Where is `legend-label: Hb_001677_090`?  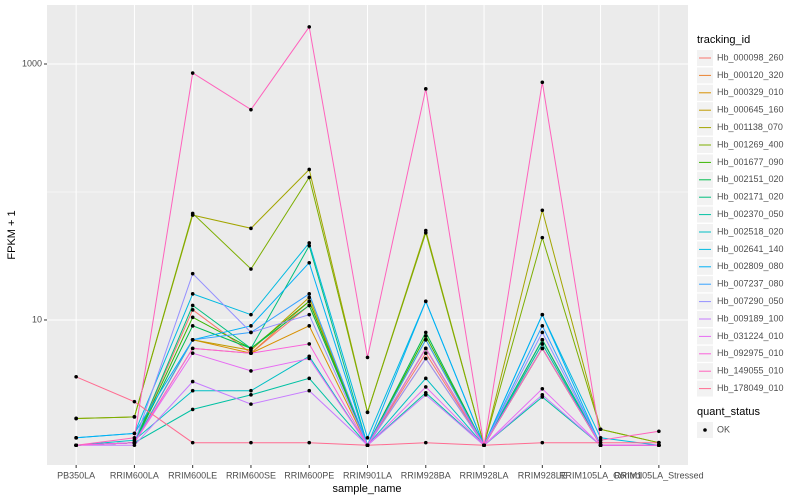 legend-label: Hb_001677_090 is located at coordinates (750, 162).